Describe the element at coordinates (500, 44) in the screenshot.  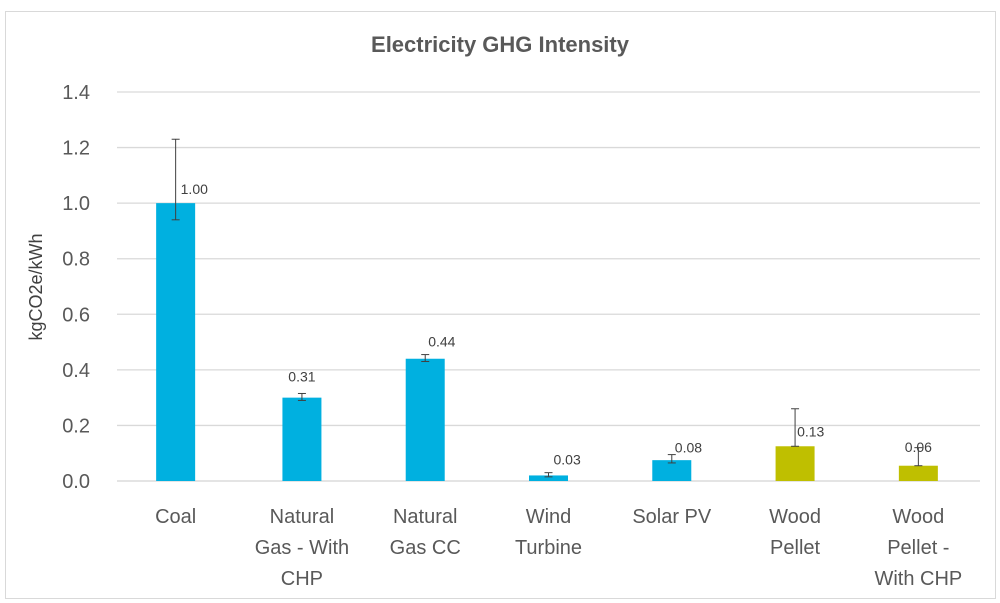
I see `chart-title: Electricity GHG Intensity` at that location.